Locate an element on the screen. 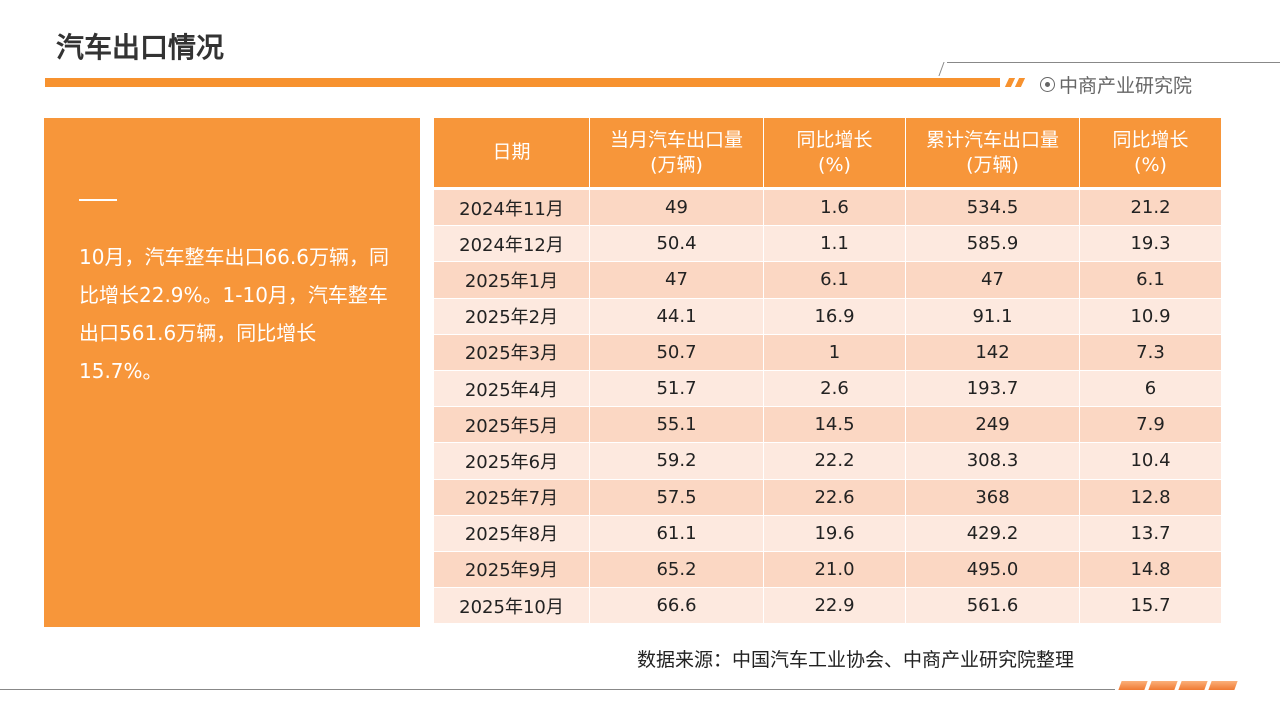  table-cell: 19.6 is located at coordinates (835, 533).